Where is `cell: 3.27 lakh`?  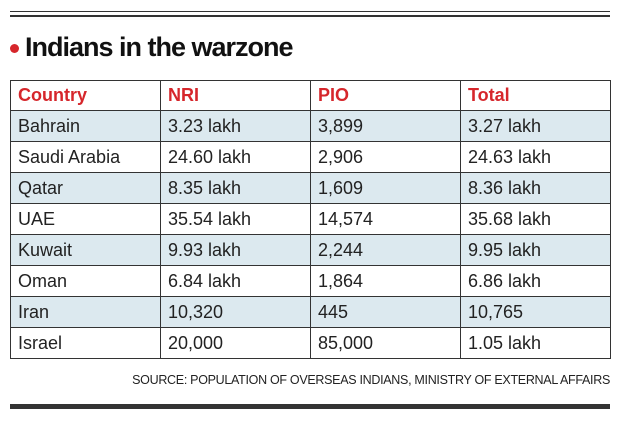 cell: 3.27 lakh is located at coordinates (535, 126).